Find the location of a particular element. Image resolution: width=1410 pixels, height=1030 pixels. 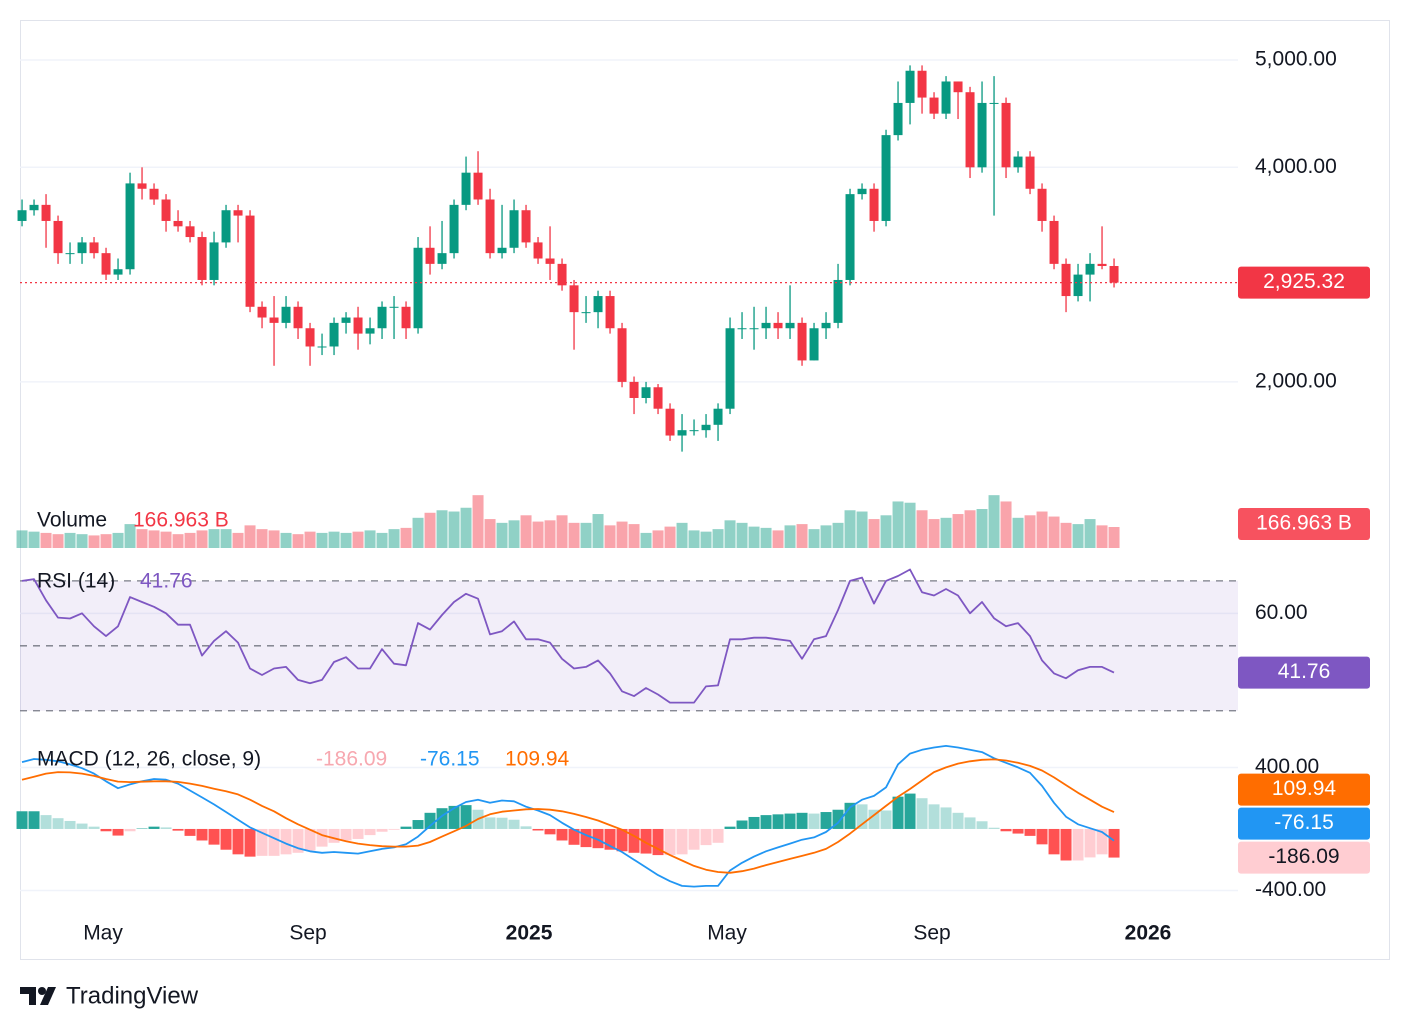

macd-legend-macd: -76.15 is located at coordinates (450, 759).